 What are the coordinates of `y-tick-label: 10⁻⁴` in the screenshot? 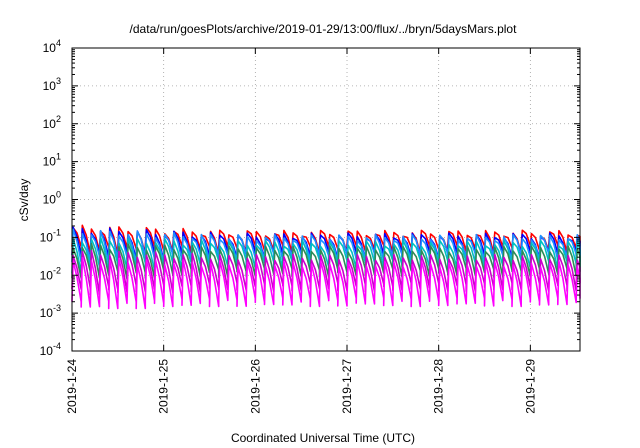 It's located at (50, 349).